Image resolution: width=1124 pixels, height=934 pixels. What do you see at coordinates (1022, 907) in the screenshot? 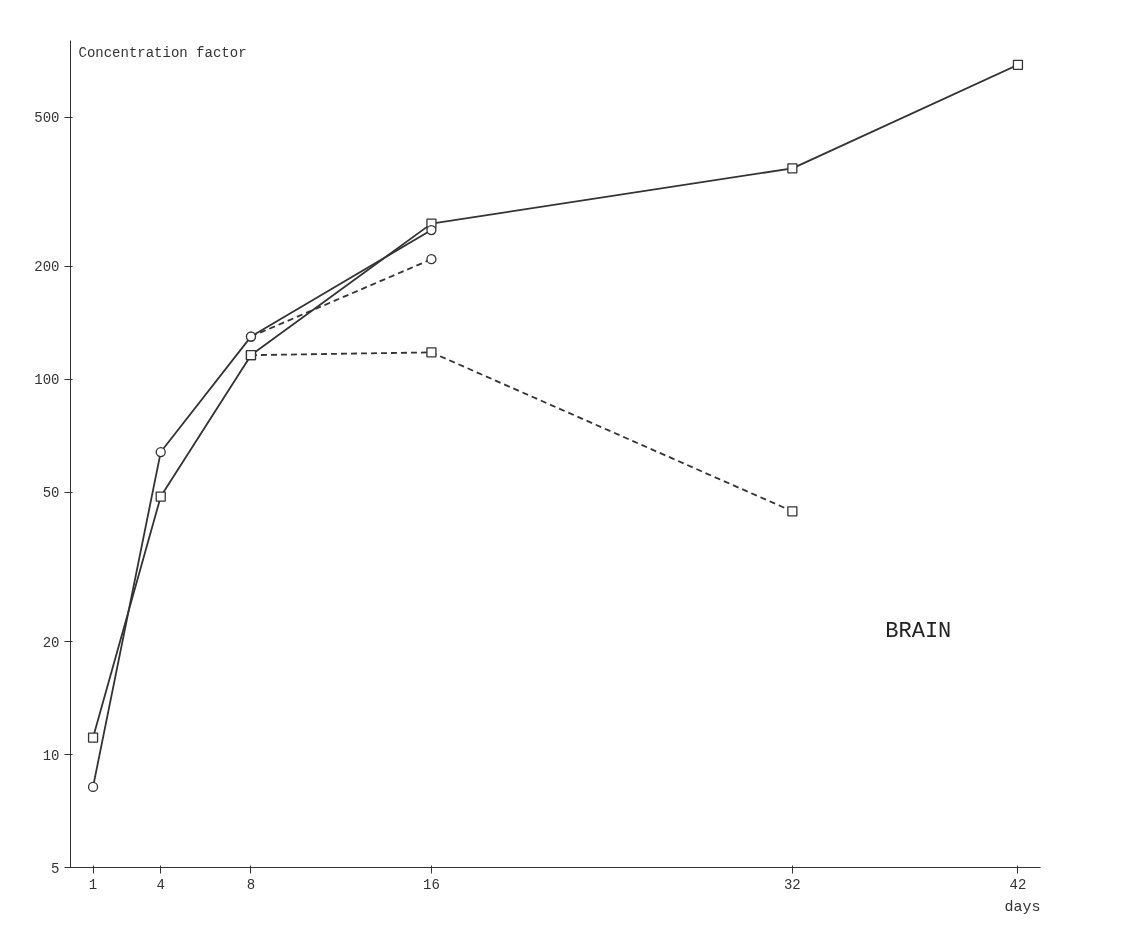
I see `x-axis-title: days` at bounding box center [1022, 907].